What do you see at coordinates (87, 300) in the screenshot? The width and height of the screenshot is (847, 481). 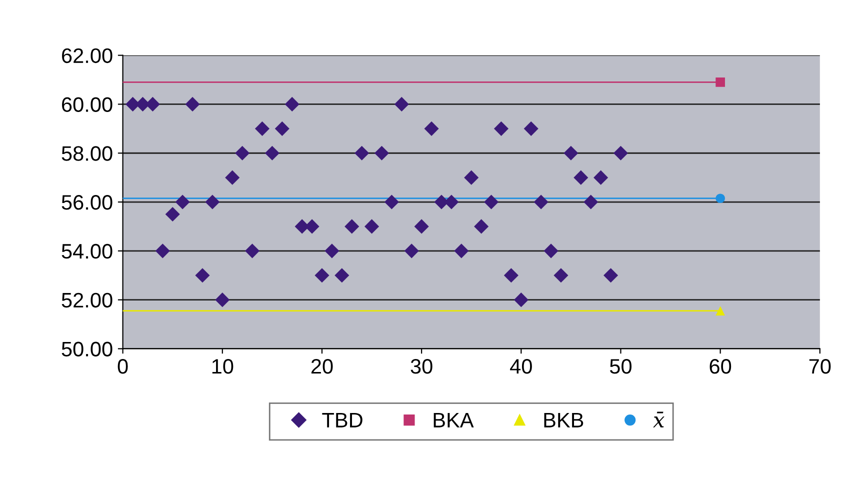 I see `y-tick-label: 52.00` at bounding box center [87, 300].